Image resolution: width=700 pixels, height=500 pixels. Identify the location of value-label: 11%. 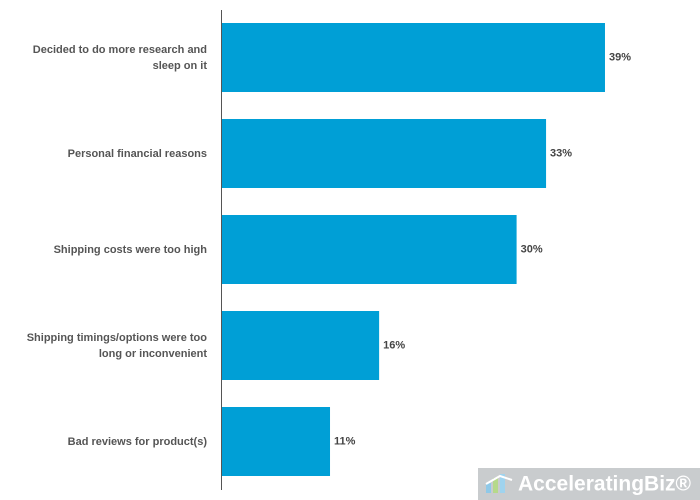
(345, 441).